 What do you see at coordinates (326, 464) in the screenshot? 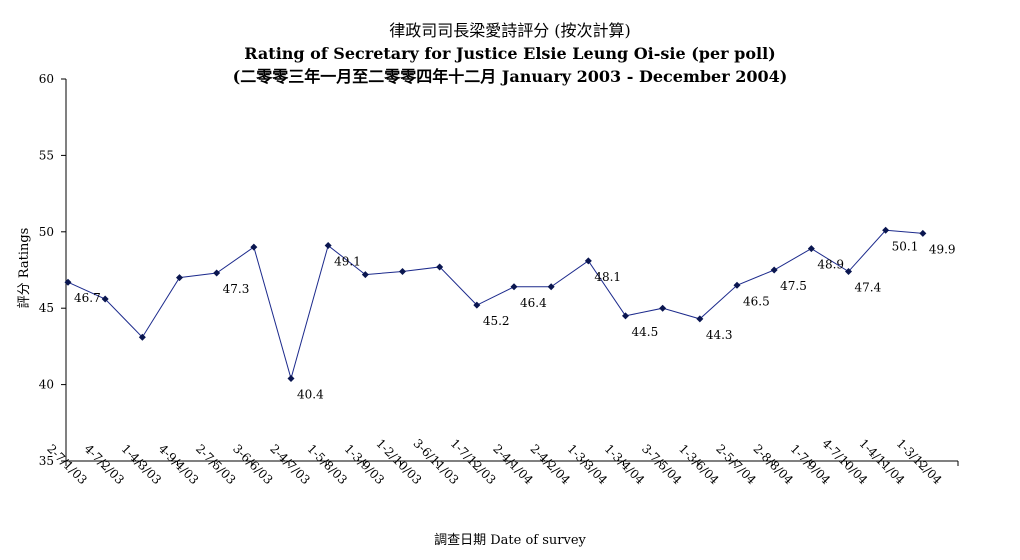
I see `x-tick-label: 1-5/8/03` at bounding box center [326, 464].